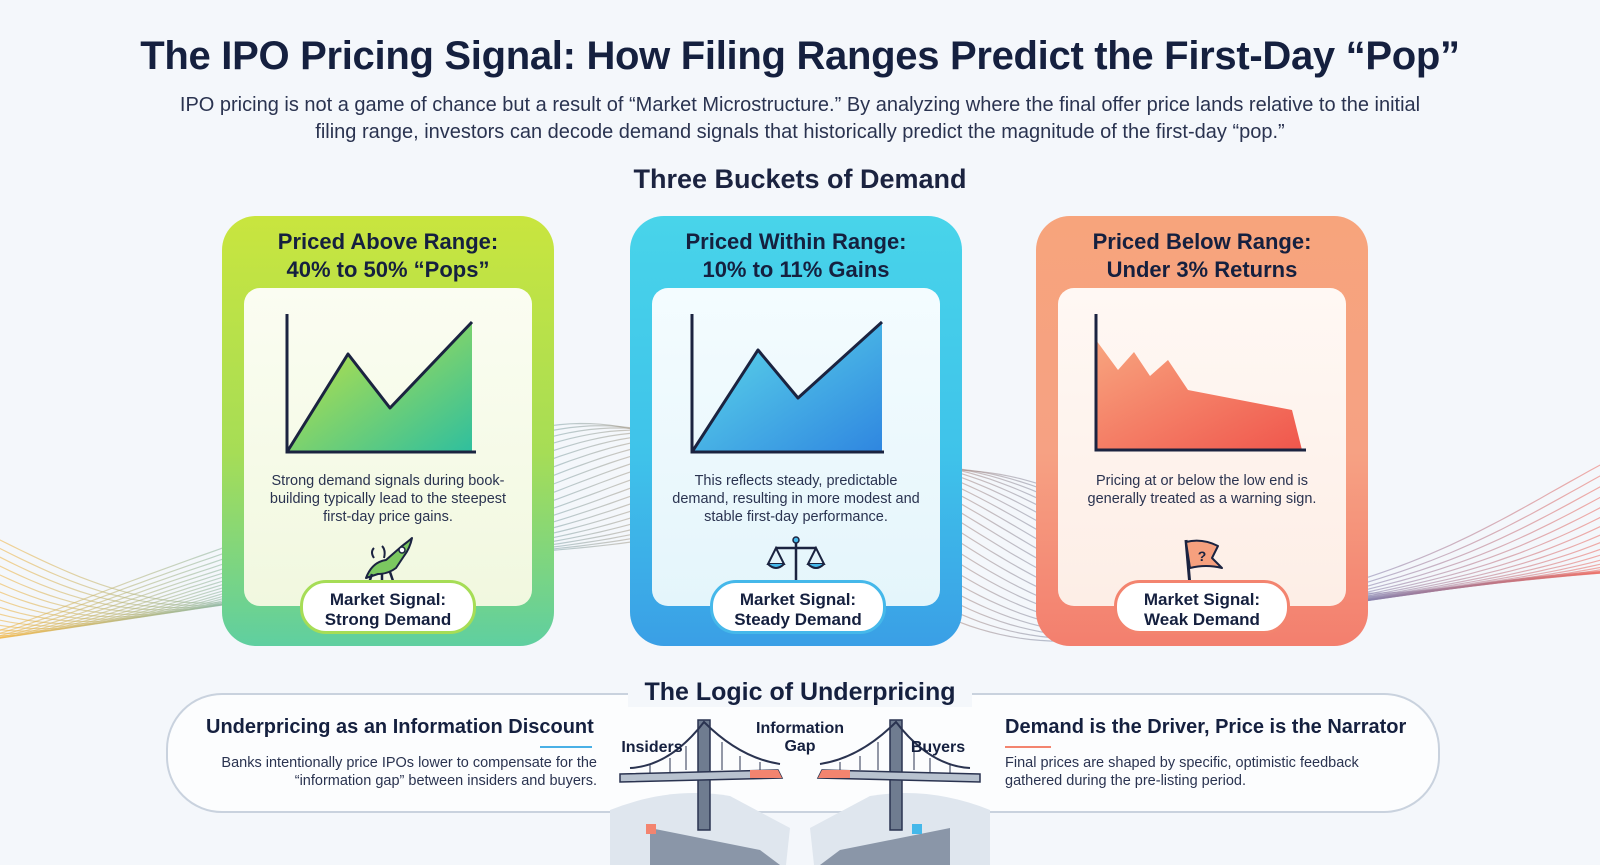 The width and height of the screenshot is (1600, 865). Describe the element at coordinates (1202, 255) in the screenshot. I see `bucket-title: Priced Below Range: Under 3% Returns` at that location.